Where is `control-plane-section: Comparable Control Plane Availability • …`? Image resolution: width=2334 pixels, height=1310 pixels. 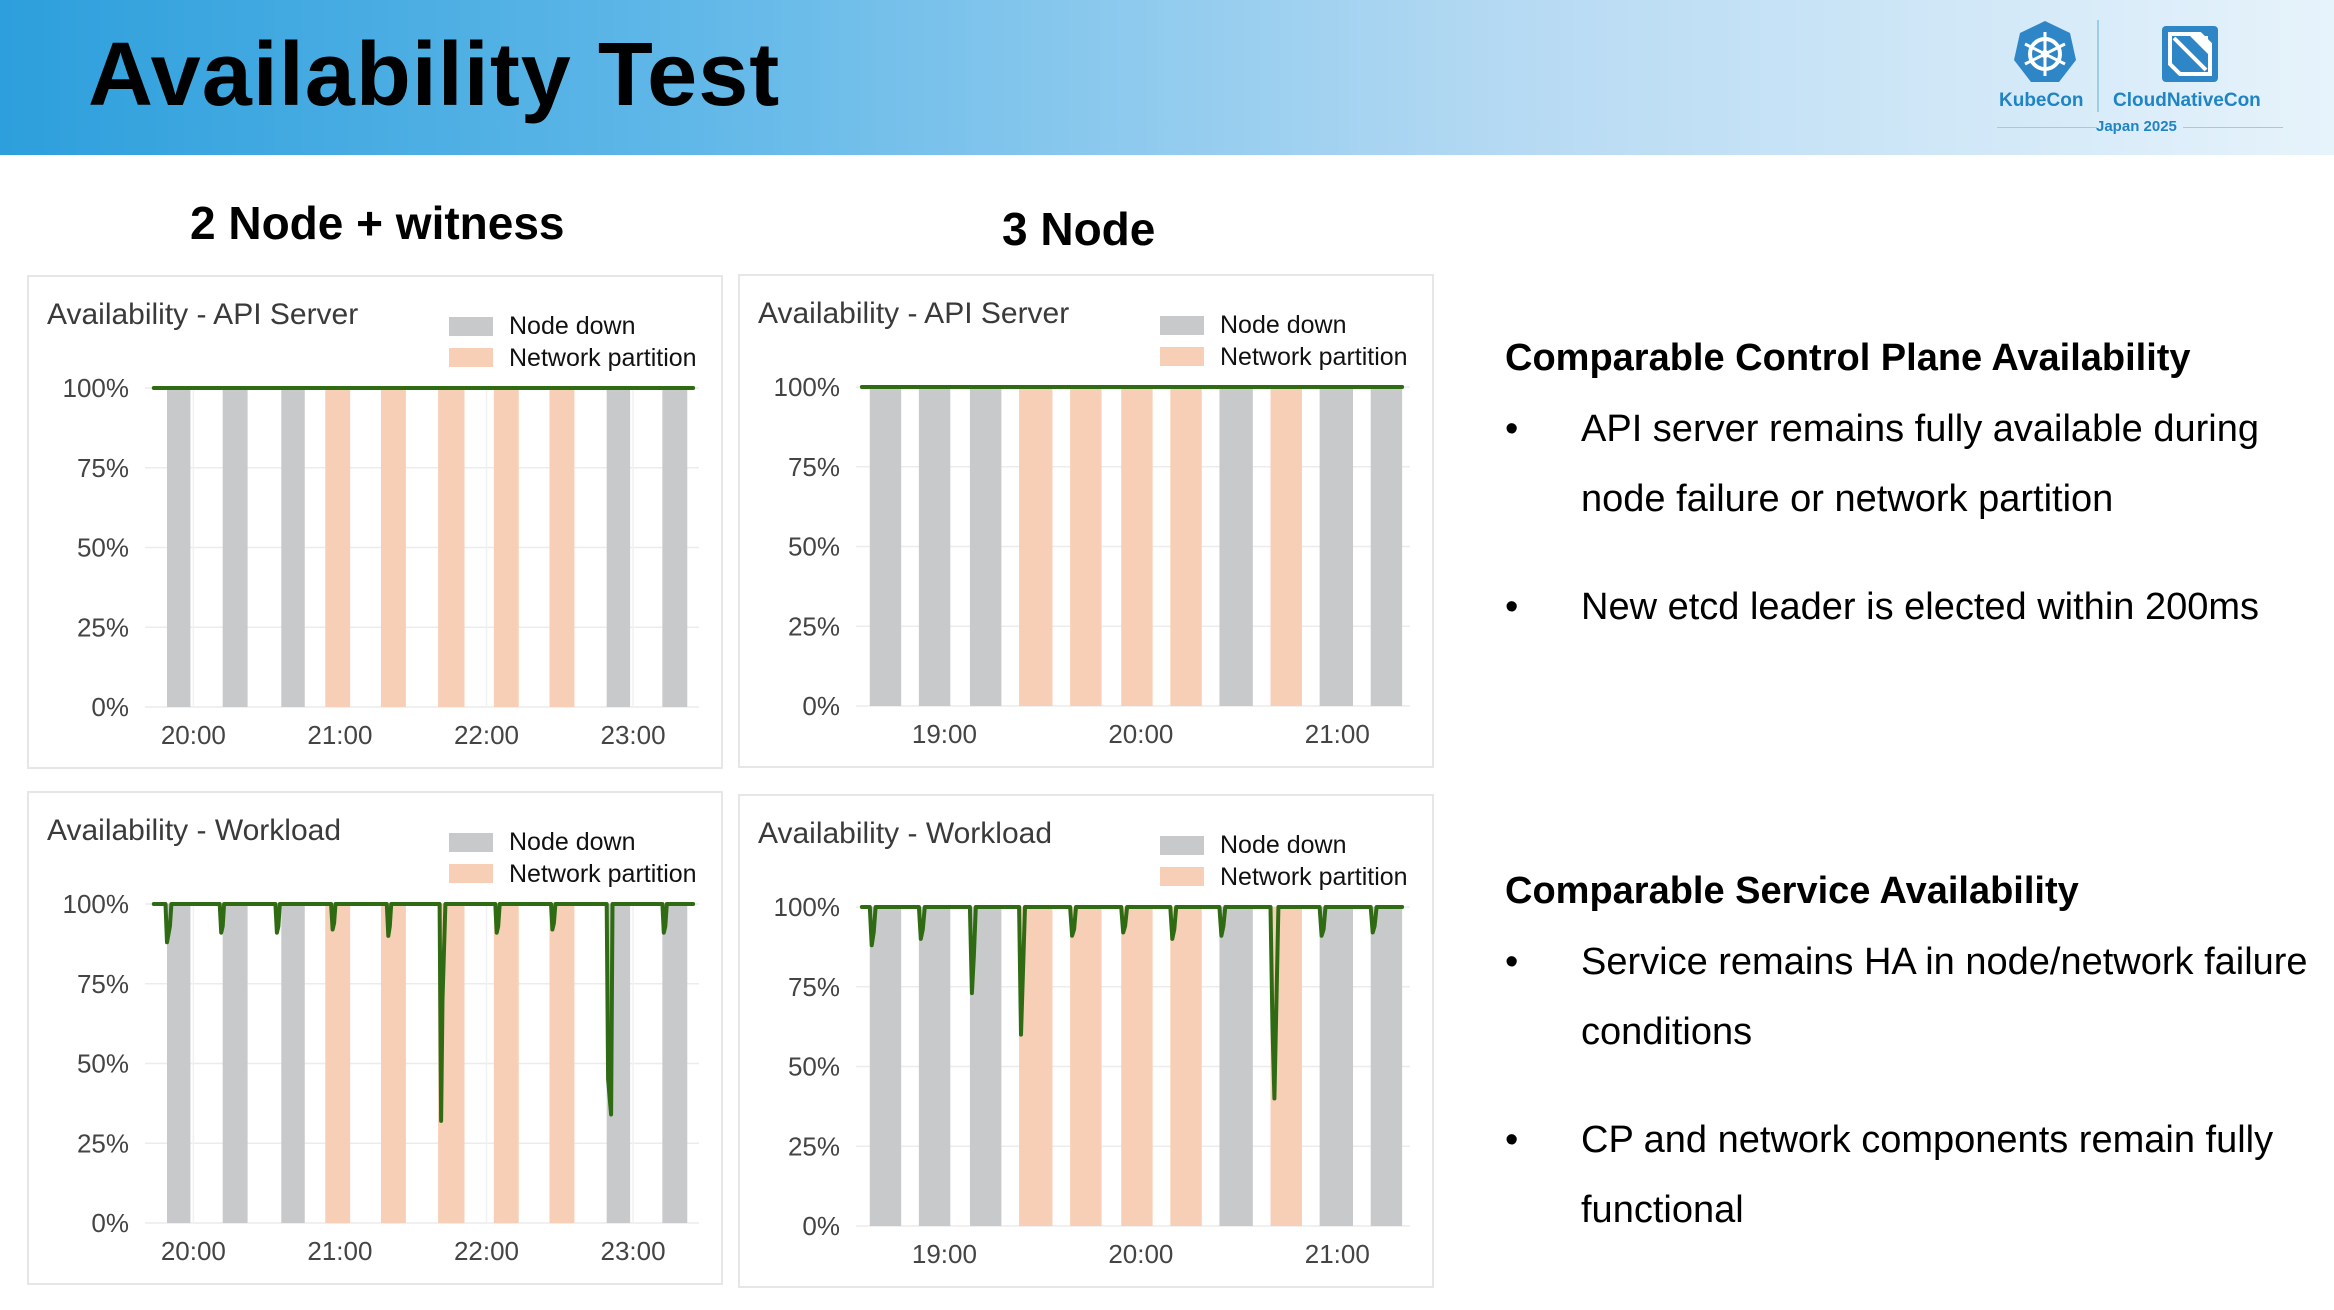 control-plane-section: Comparable Control Plane Availability • … is located at coordinates (1910, 508).